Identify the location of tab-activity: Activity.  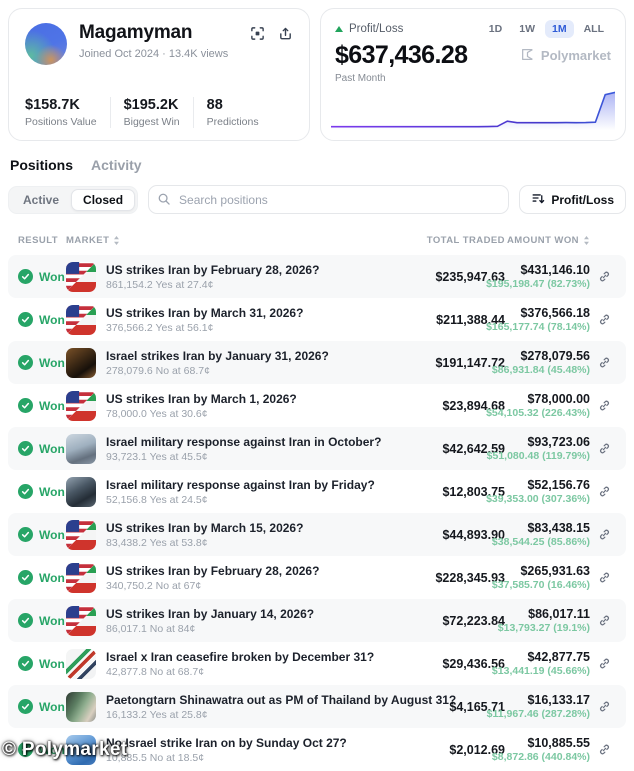
(116, 165).